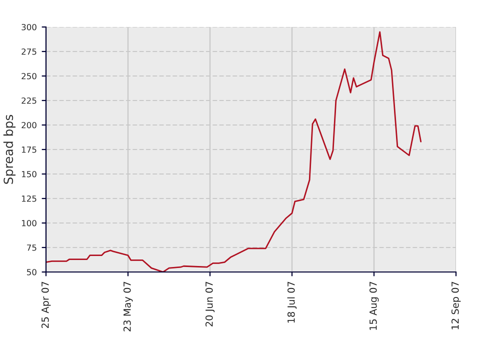 This screenshot has width=493, height=347. Describe the element at coordinates (9, 149) in the screenshot. I see `y-axis-title: Spread bps` at that location.